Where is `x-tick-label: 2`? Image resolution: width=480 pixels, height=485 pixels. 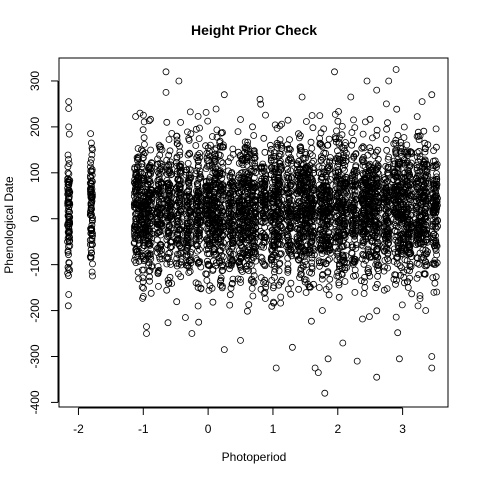 x-tick-label: 2 is located at coordinates (337, 429).